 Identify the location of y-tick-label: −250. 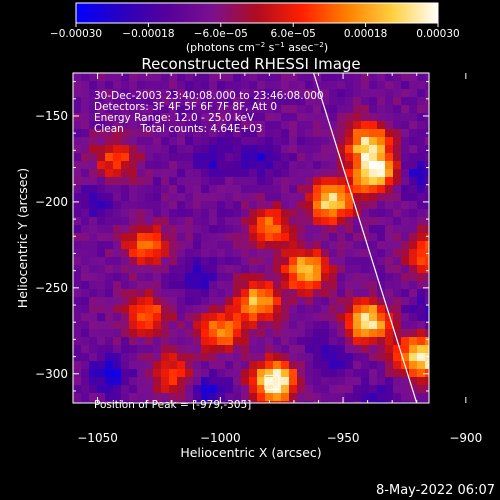
(51, 288).